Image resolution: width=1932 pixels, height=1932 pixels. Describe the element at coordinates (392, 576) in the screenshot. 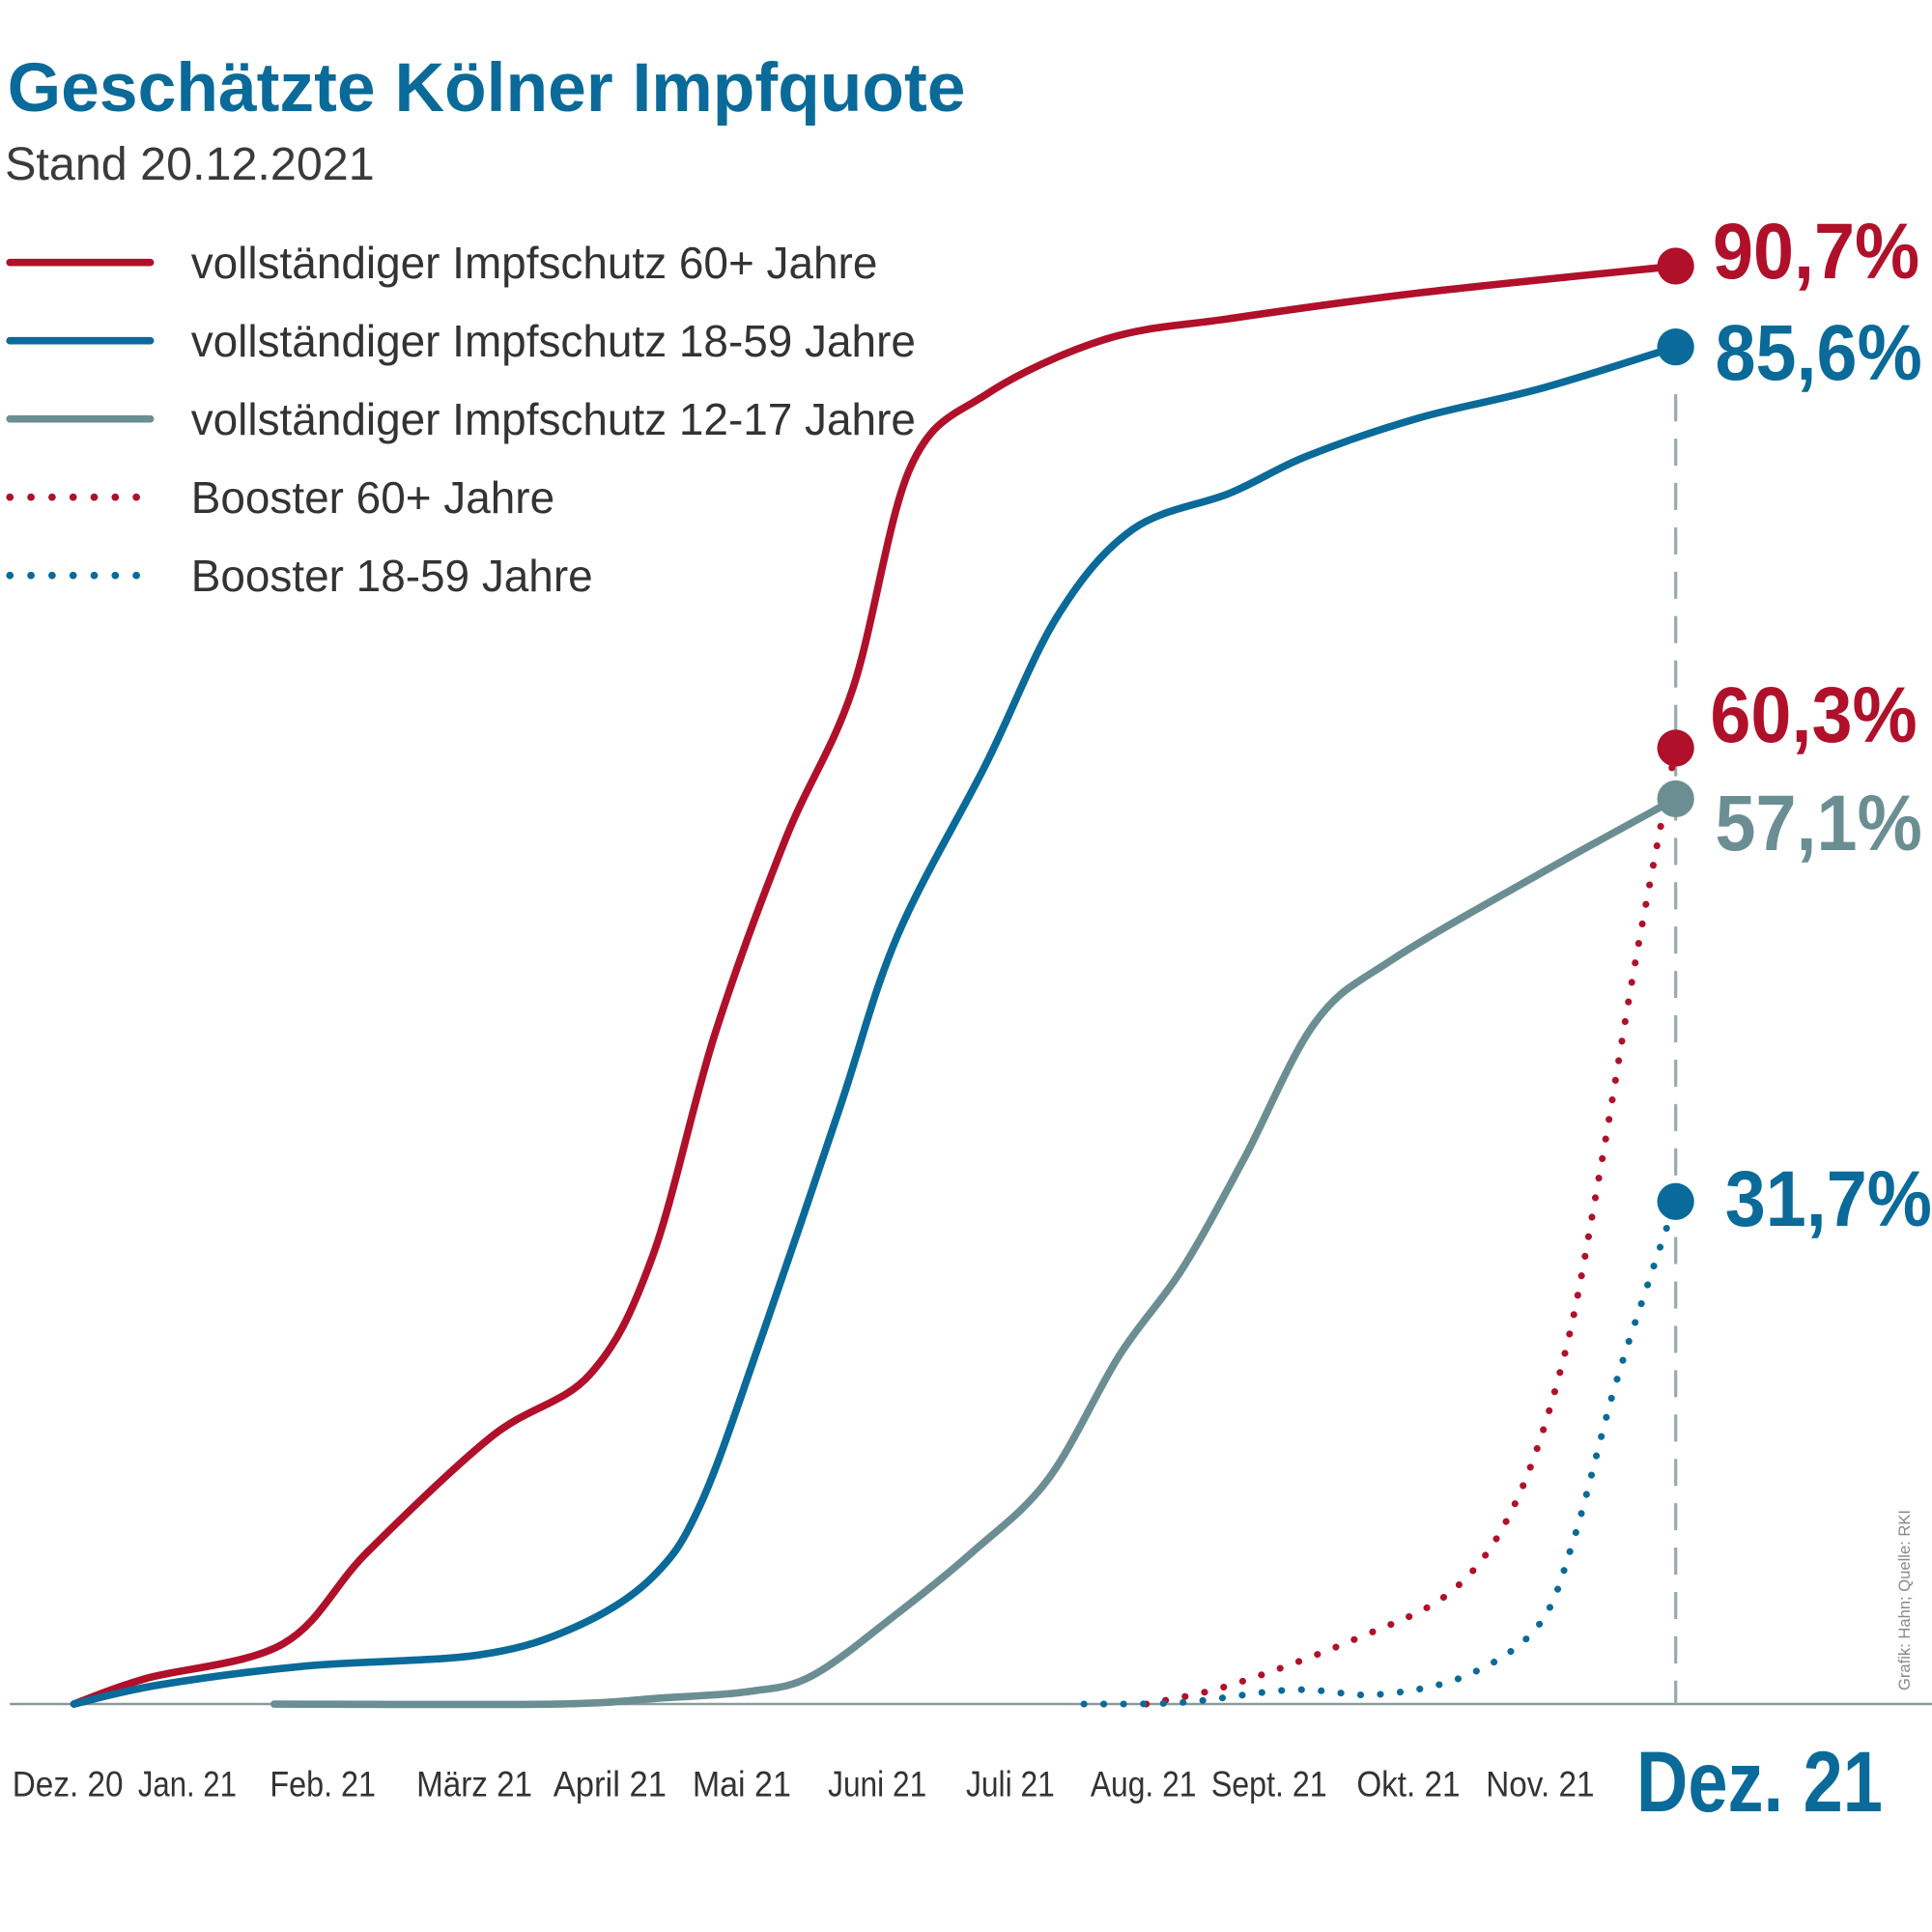

I see `legend-label: Booster 18-59 Jahre` at that location.